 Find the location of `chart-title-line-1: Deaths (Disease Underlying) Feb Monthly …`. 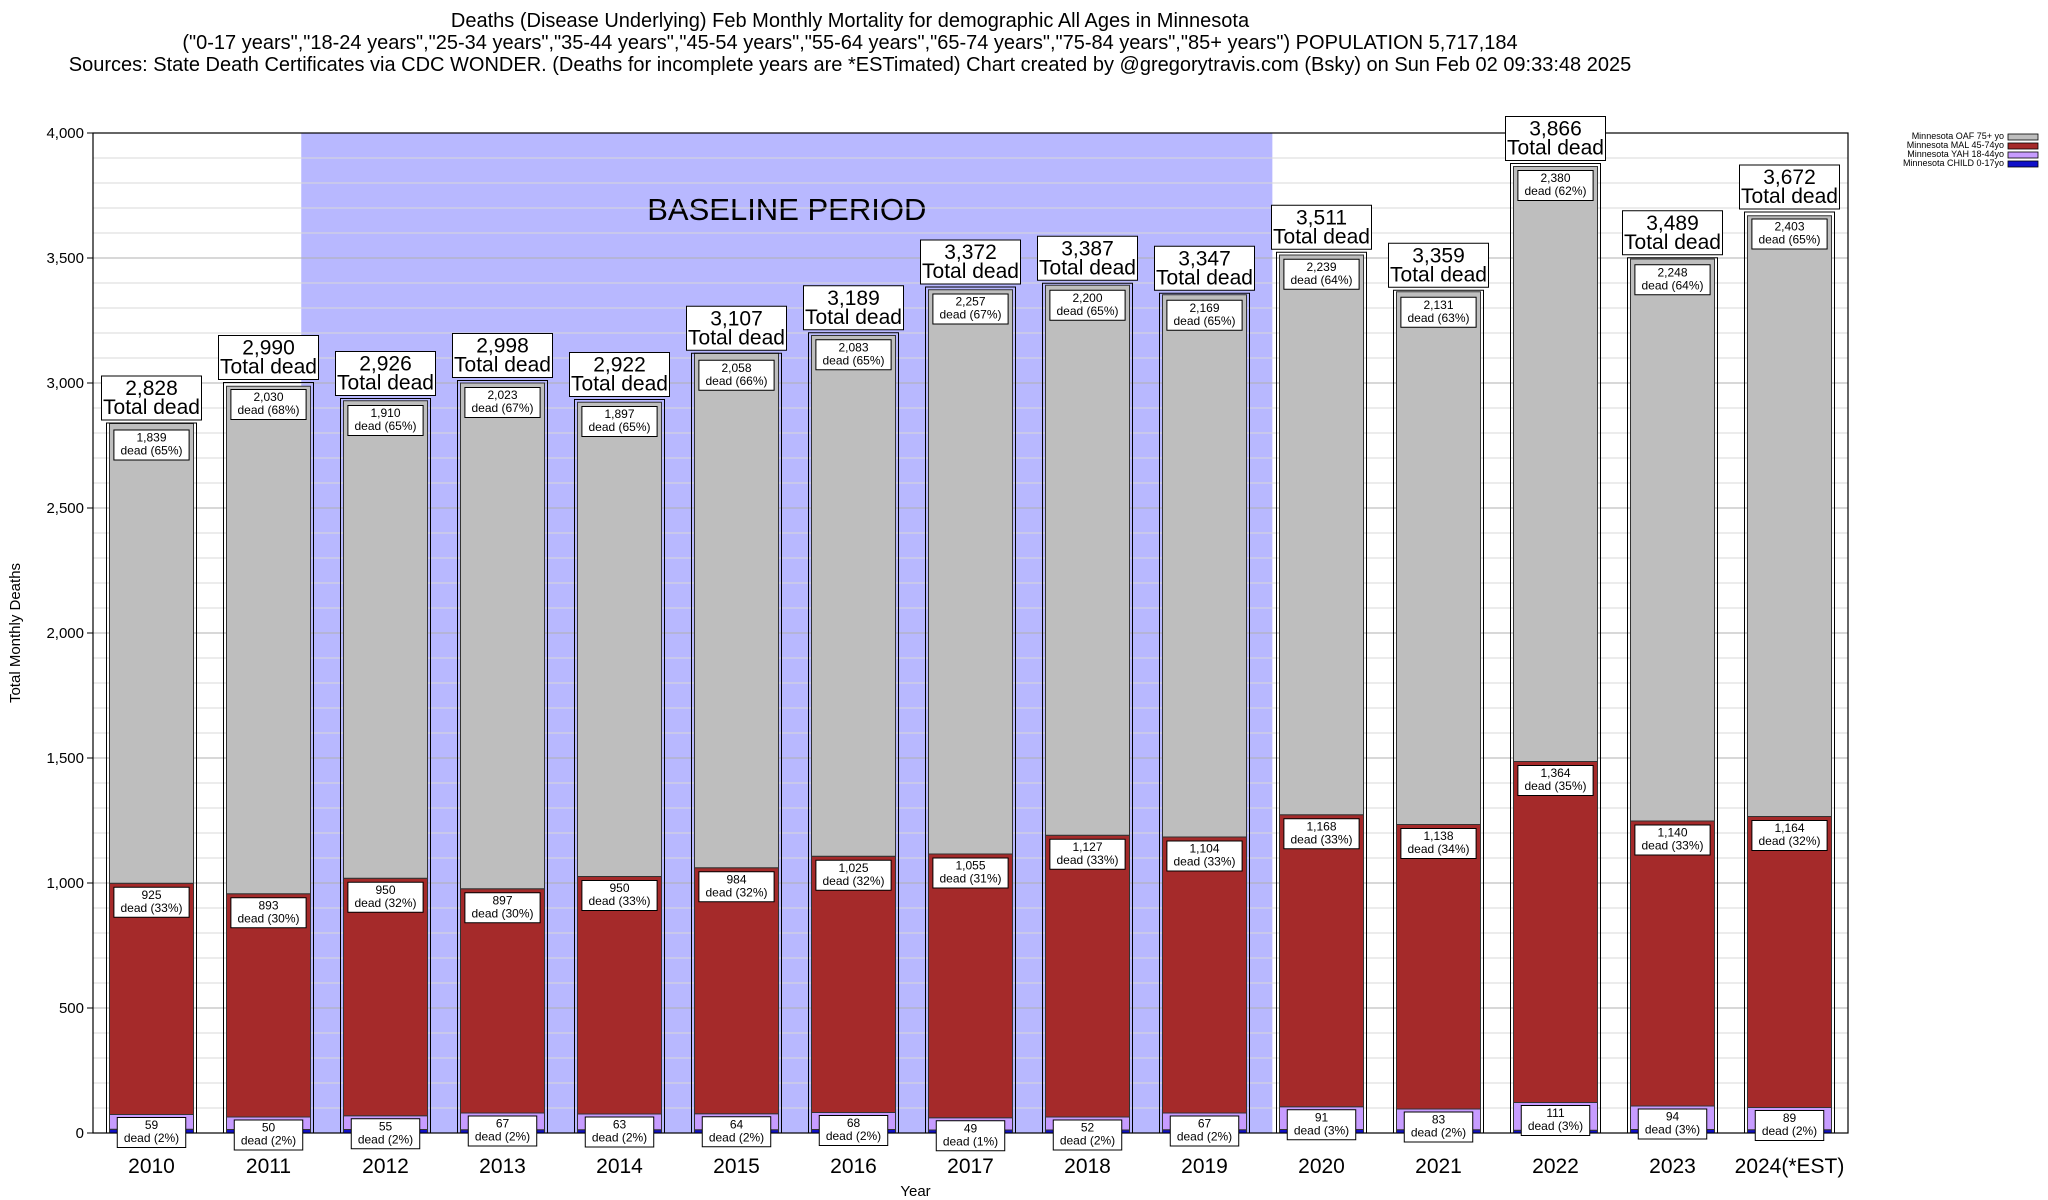

chart-title-line-1: Deaths (Disease Underlying) Feb Monthly … is located at coordinates (850, 21).